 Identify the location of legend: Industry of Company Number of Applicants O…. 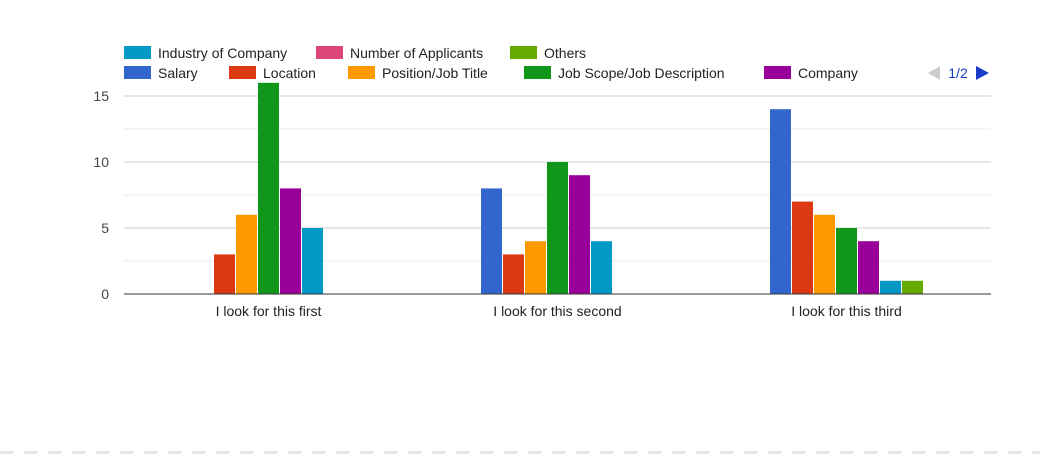
(491, 63).